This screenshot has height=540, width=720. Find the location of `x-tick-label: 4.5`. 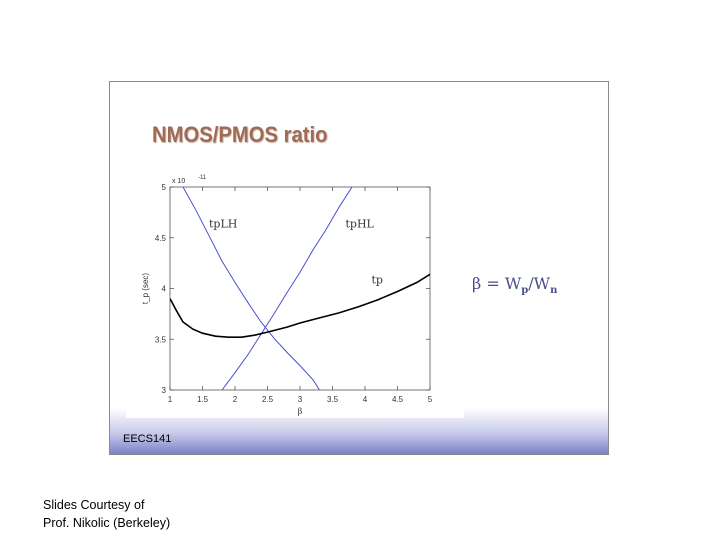

x-tick-label: 4.5 is located at coordinates (398, 399).